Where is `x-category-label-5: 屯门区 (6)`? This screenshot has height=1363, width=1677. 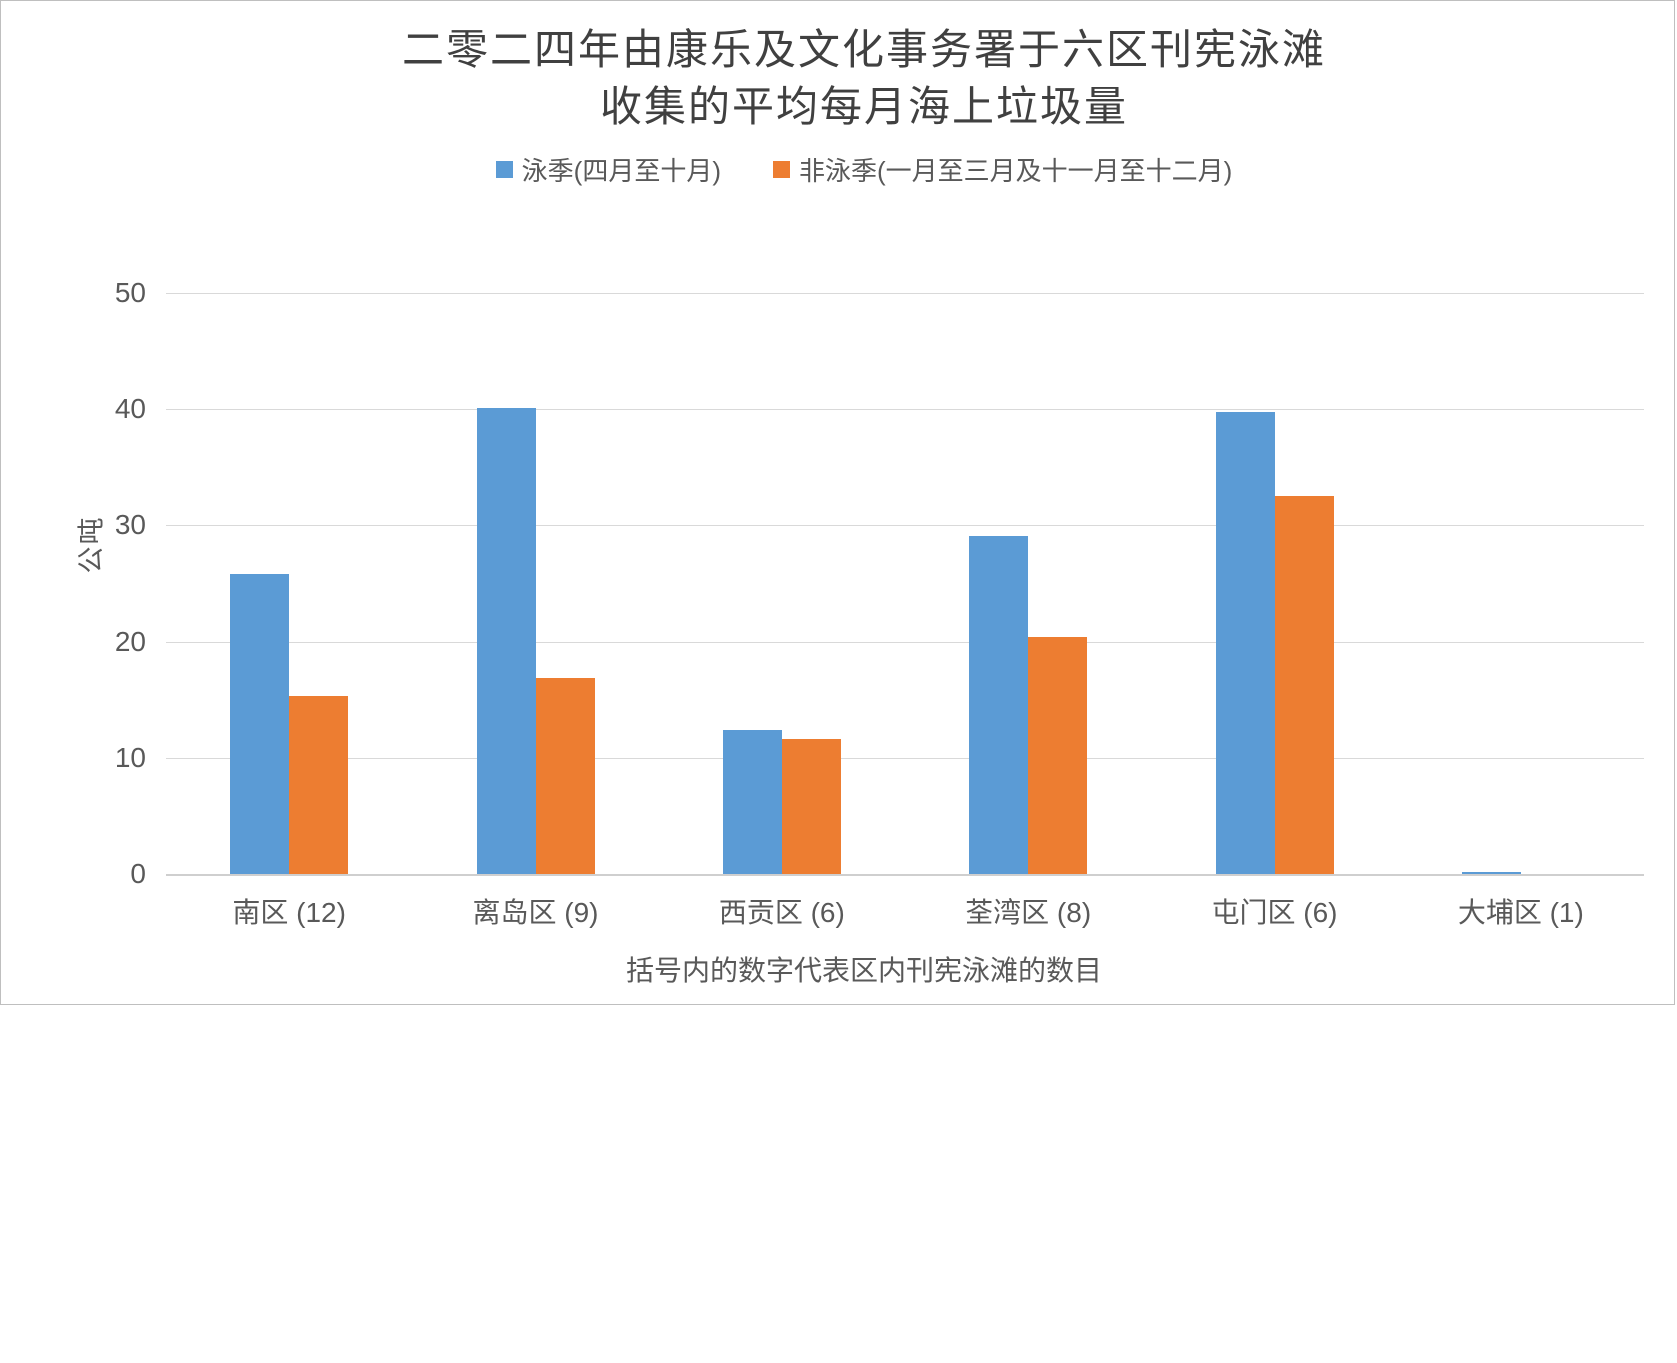 x-category-label-5: 屯门区 (6) is located at coordinates (1274, 912).